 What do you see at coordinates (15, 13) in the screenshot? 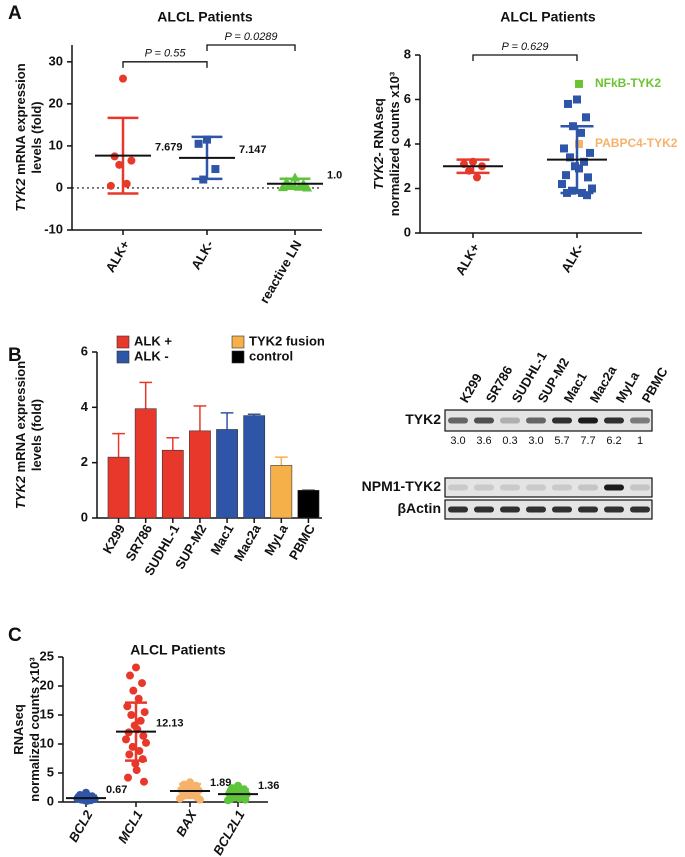
I see `panel-label: A` at bounding box center [15, 13].